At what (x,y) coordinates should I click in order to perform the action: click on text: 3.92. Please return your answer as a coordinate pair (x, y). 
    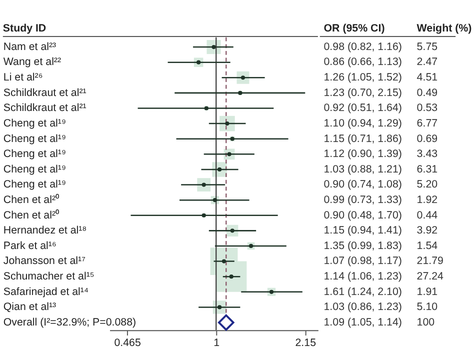
    Looking at the image, I should click on (427, 230).